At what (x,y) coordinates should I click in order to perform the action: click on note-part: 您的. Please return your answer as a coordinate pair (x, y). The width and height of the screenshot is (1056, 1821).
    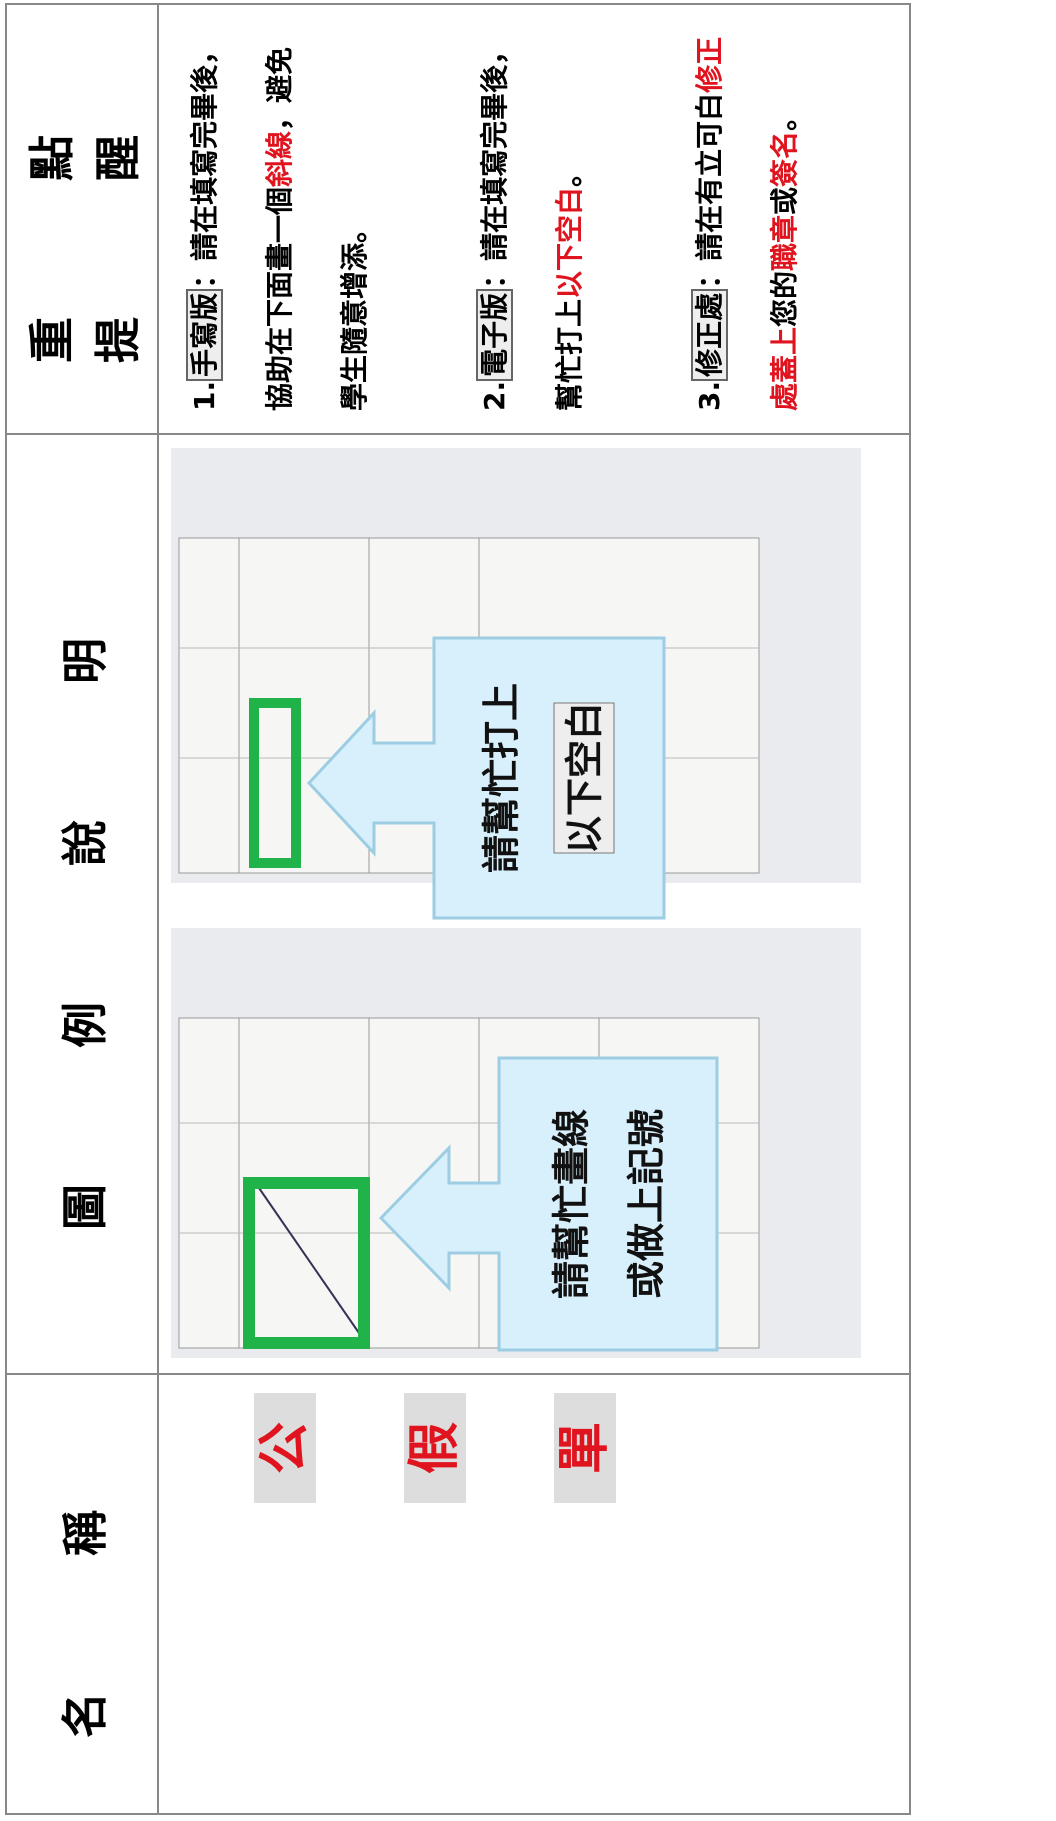
    Looking at the image, I should click on (784, 298).